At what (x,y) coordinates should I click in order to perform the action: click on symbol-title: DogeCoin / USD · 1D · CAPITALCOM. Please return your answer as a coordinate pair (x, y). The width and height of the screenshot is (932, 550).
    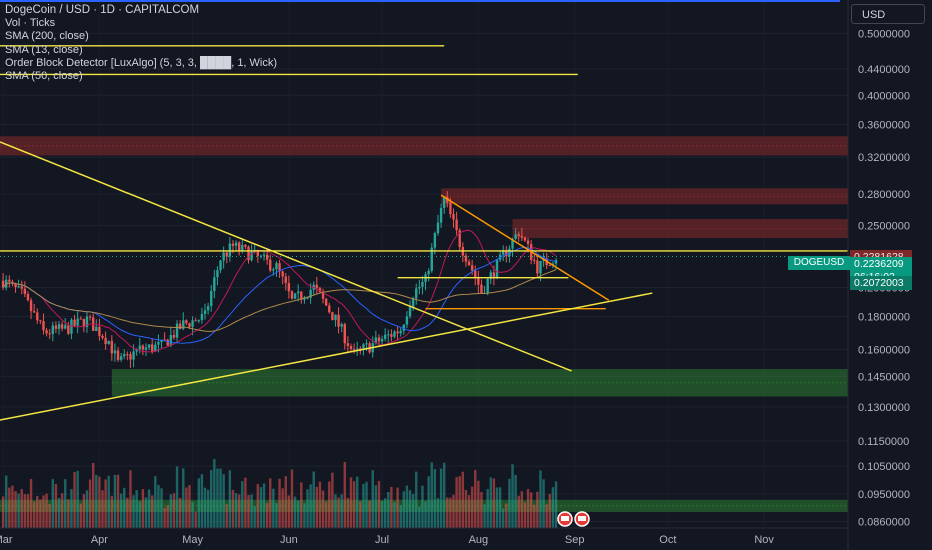
    Looking at the image, I should click on (102, 10).